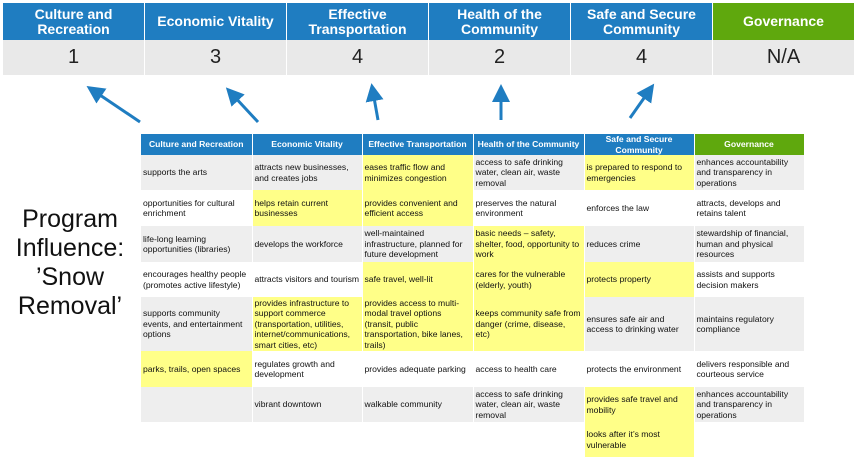  Describe the element at coordinates (784, 57) in the screenshot. I see `summary-score: N/A` at that location.